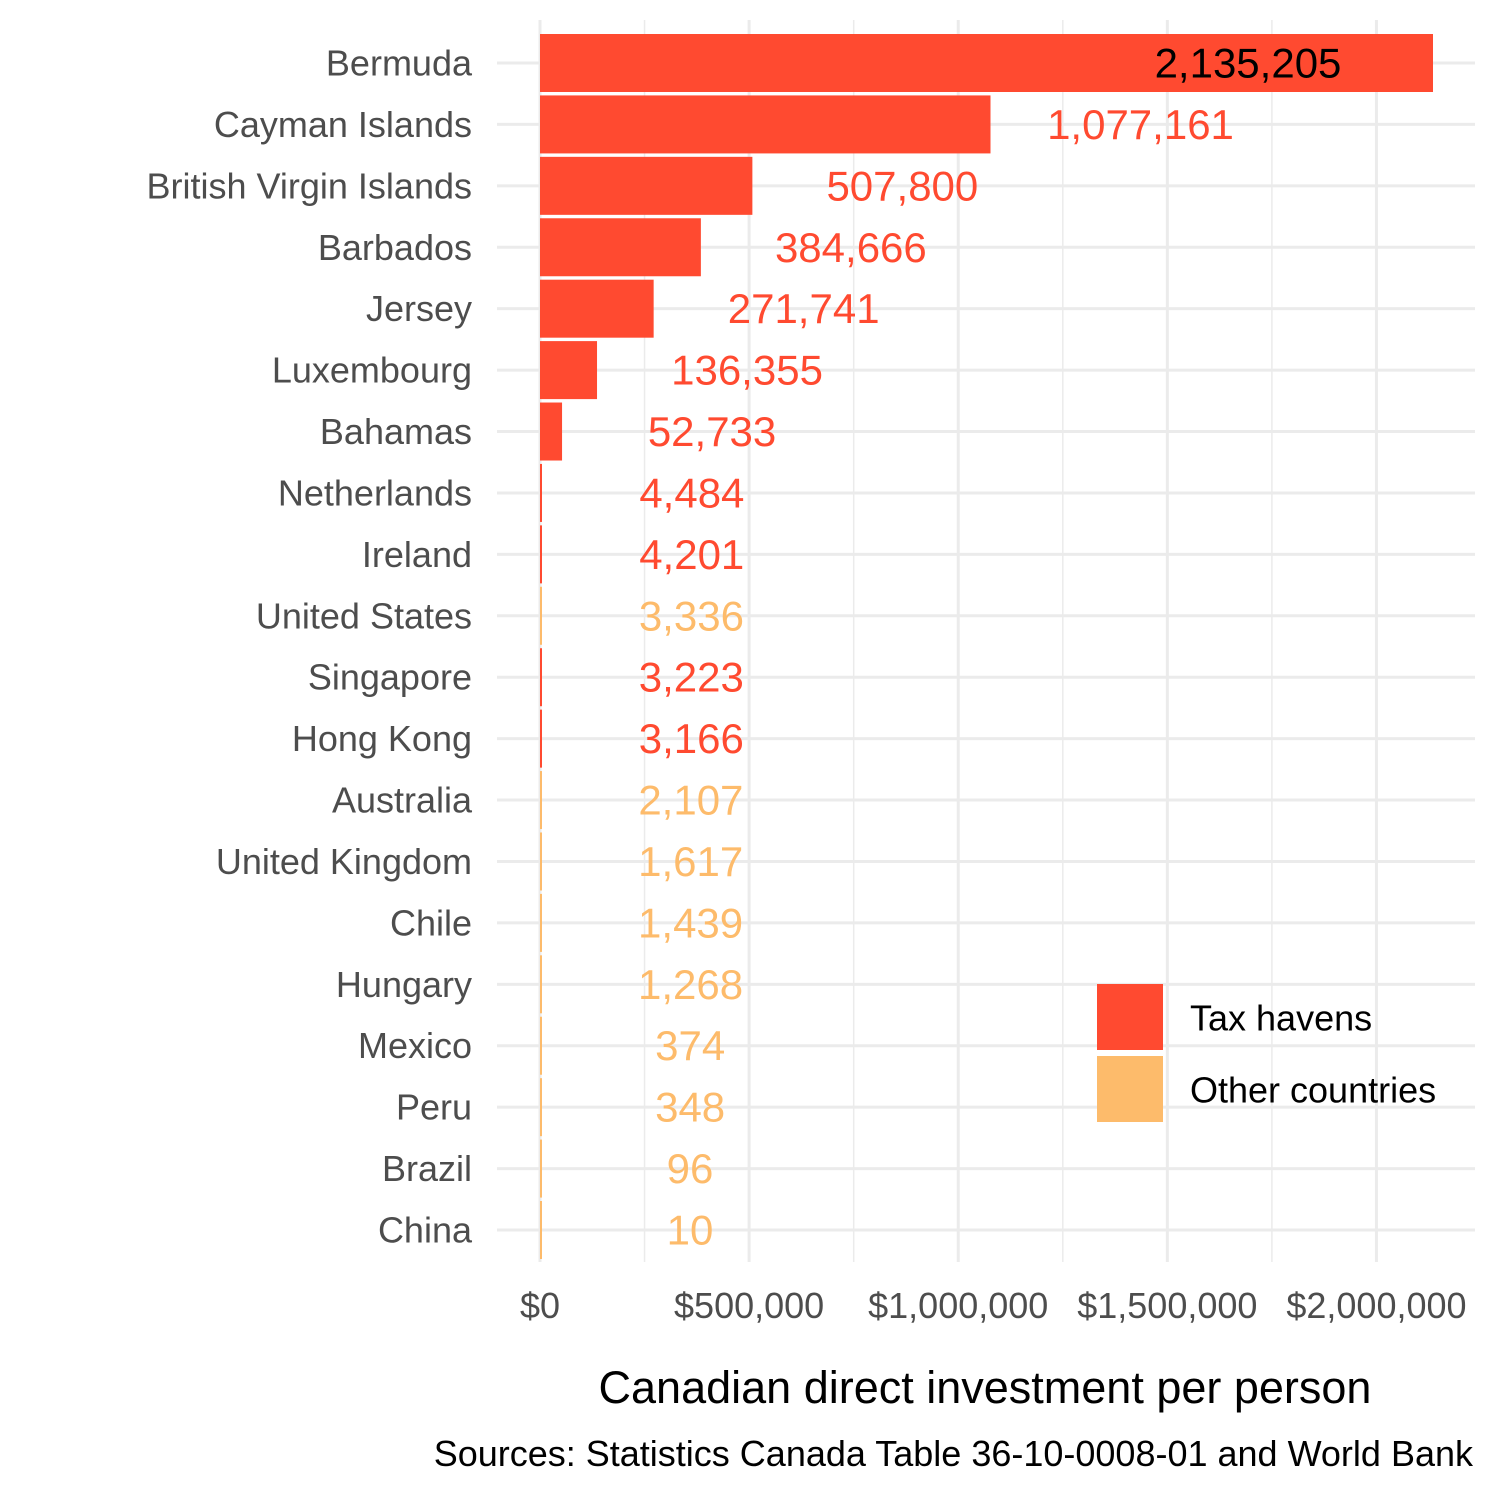  I want to click on data-label: 52,733, so click(712, 431).